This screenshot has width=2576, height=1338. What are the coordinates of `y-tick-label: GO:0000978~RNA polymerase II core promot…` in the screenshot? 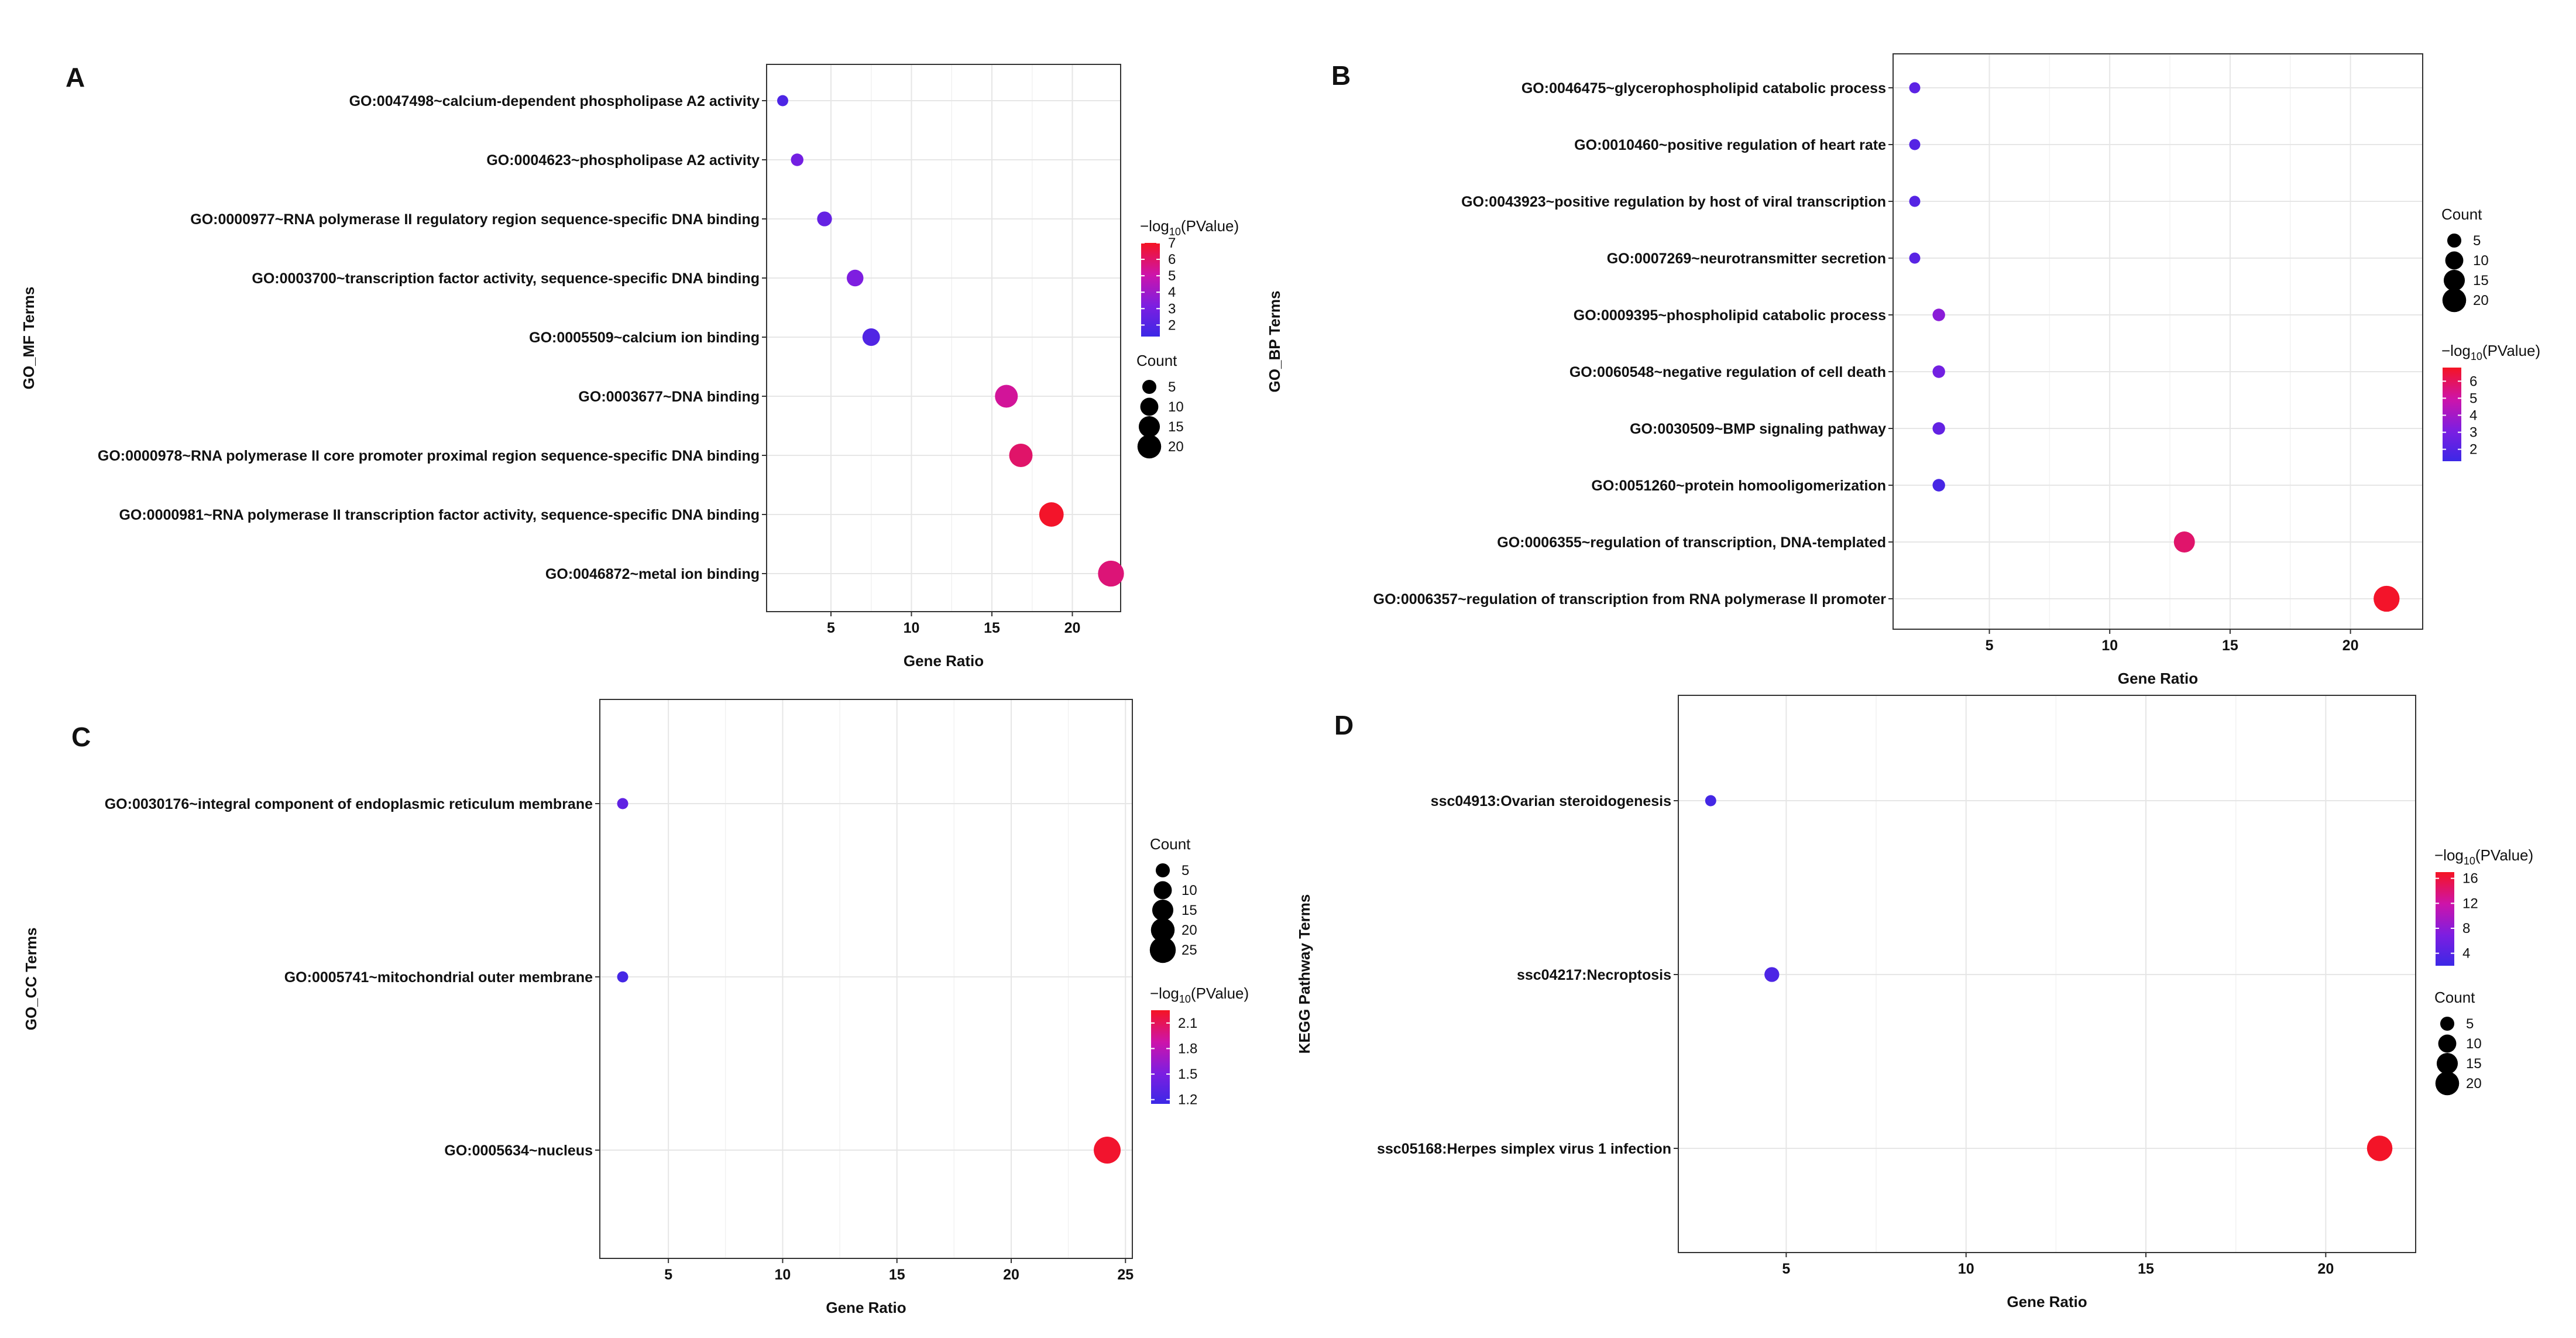 It's located at (429, 456).